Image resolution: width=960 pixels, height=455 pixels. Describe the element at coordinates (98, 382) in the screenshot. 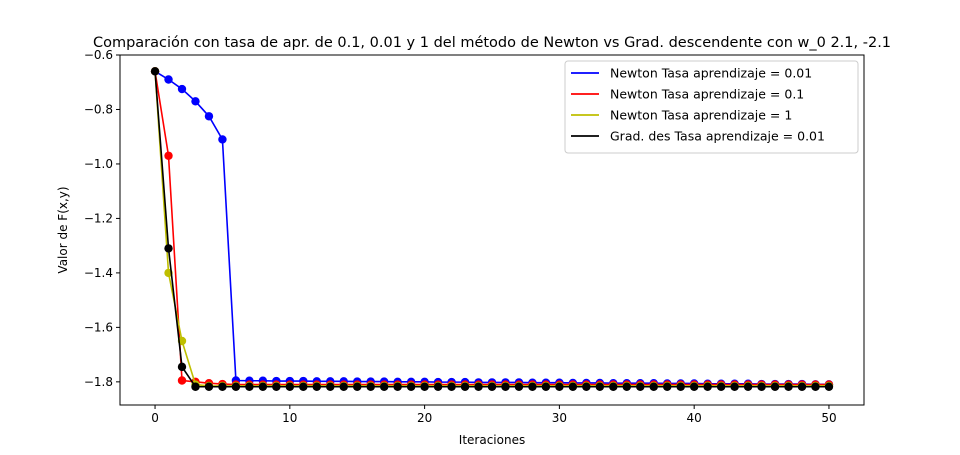

I see `y-tick-label: −1.8` at that location.